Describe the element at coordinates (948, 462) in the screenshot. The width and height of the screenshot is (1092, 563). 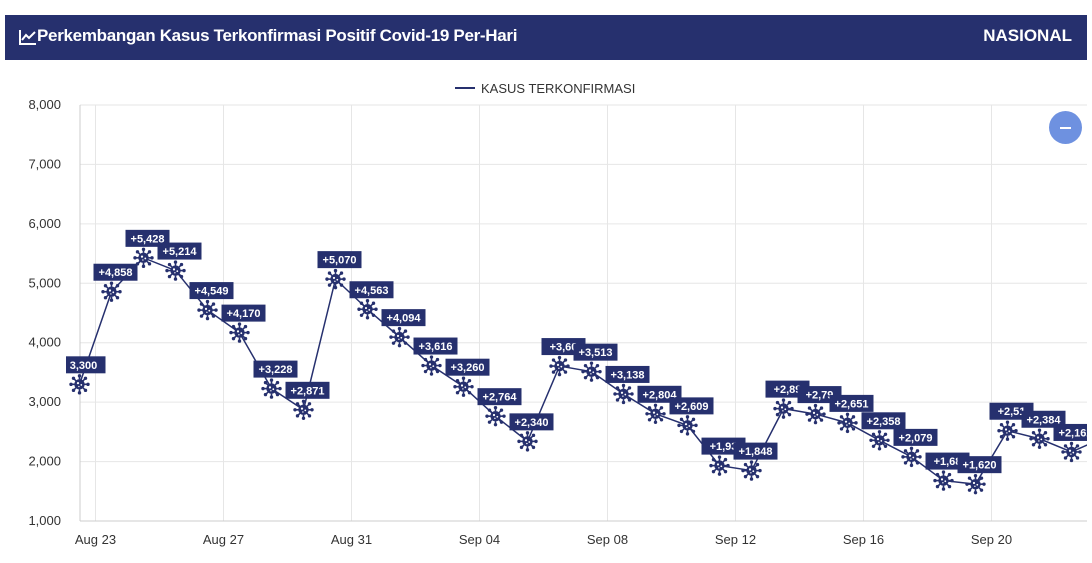
I see `data-label-text: +1,68` at that location.